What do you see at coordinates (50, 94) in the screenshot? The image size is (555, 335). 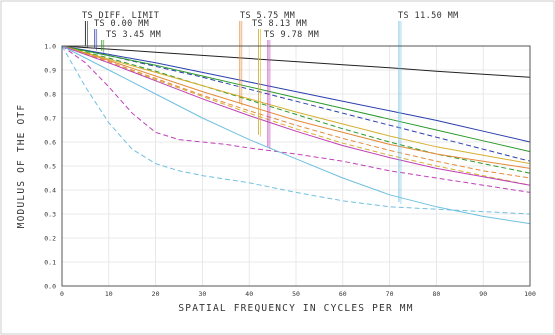 I see `y-tick-label: 0.8` at bounding box center [50, 94].